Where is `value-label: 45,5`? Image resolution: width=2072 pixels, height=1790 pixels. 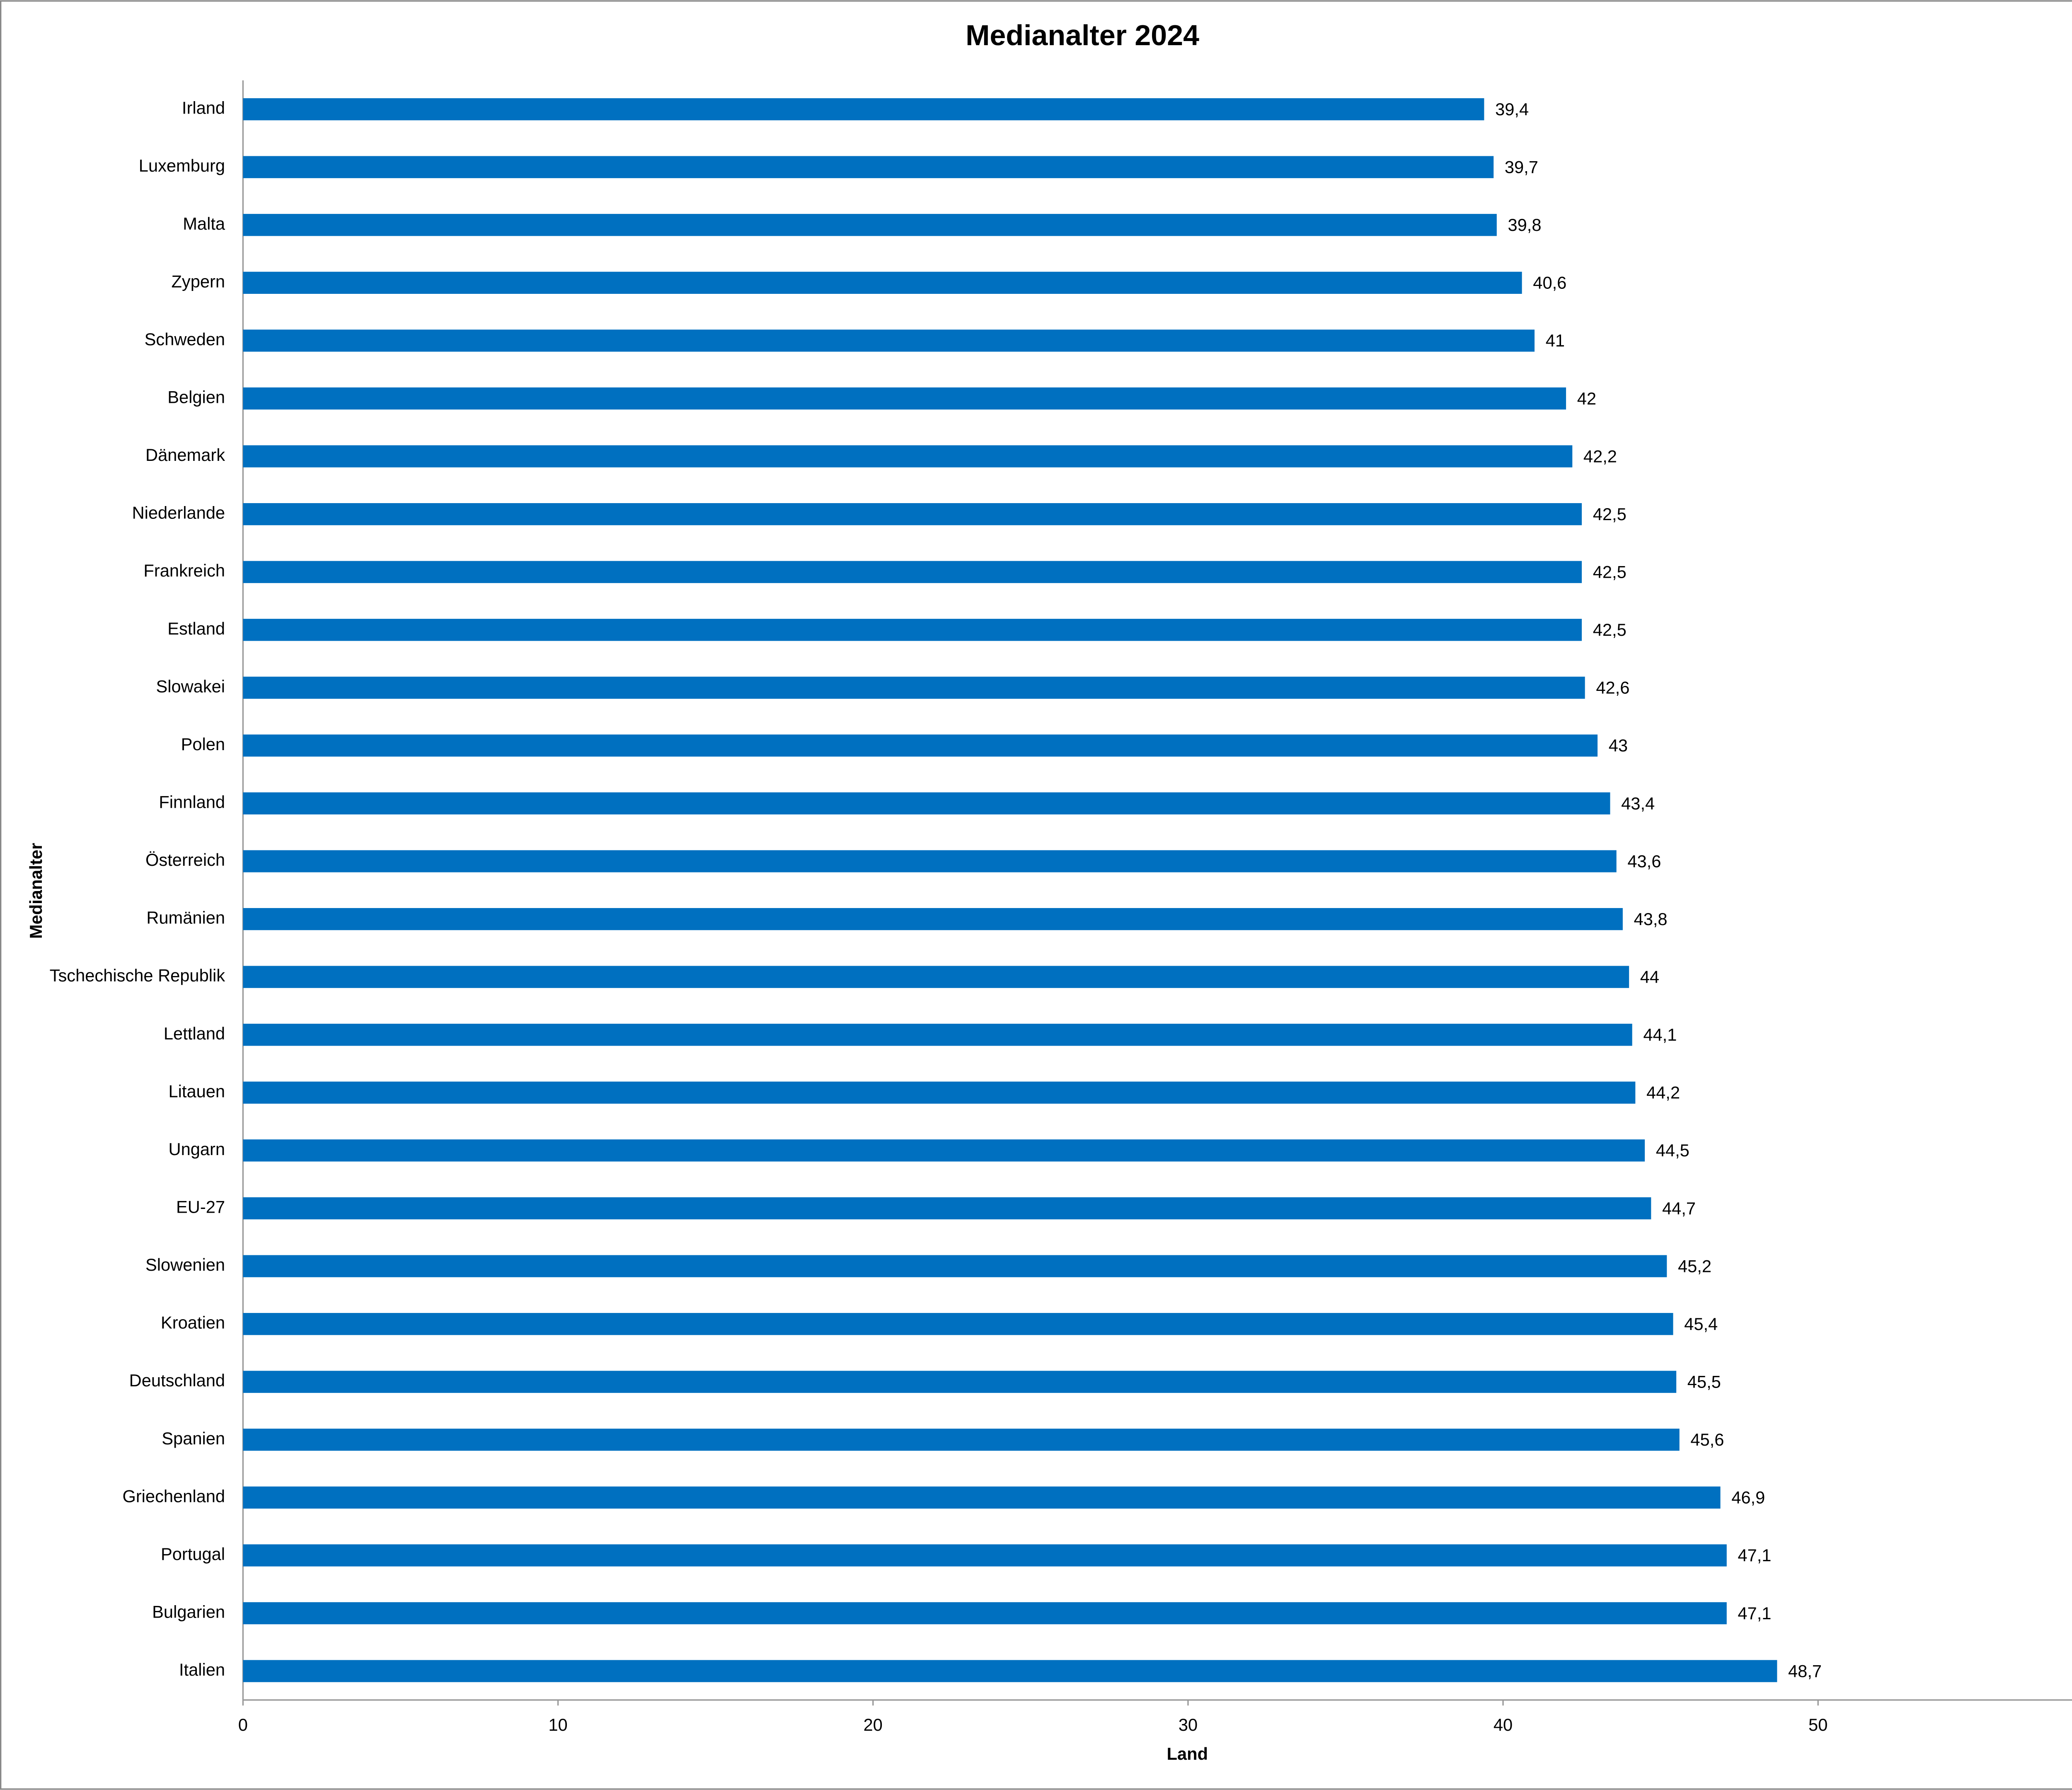
value-label: 45,5 is located at coordinates (1704, 1382).